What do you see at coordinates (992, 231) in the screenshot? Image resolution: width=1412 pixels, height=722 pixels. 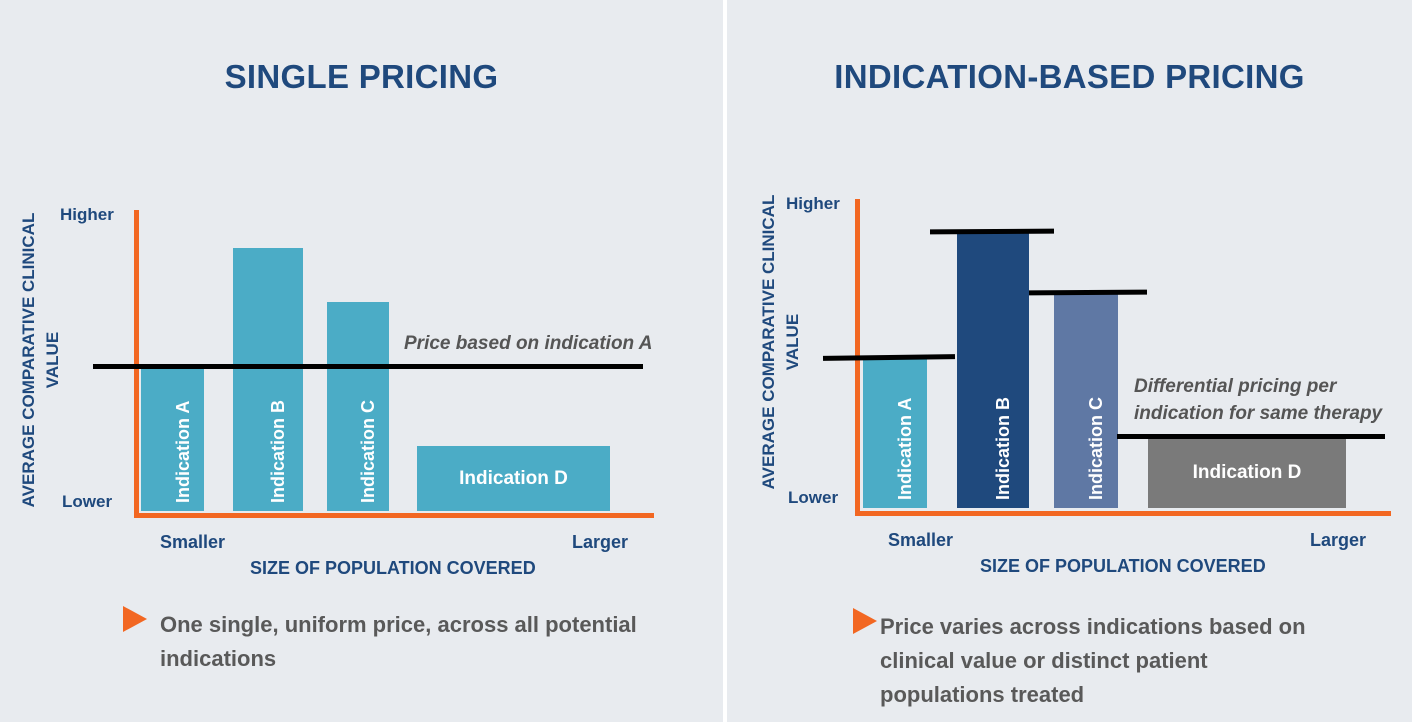 I see `price-line-b` at bounding box center [992, 231].